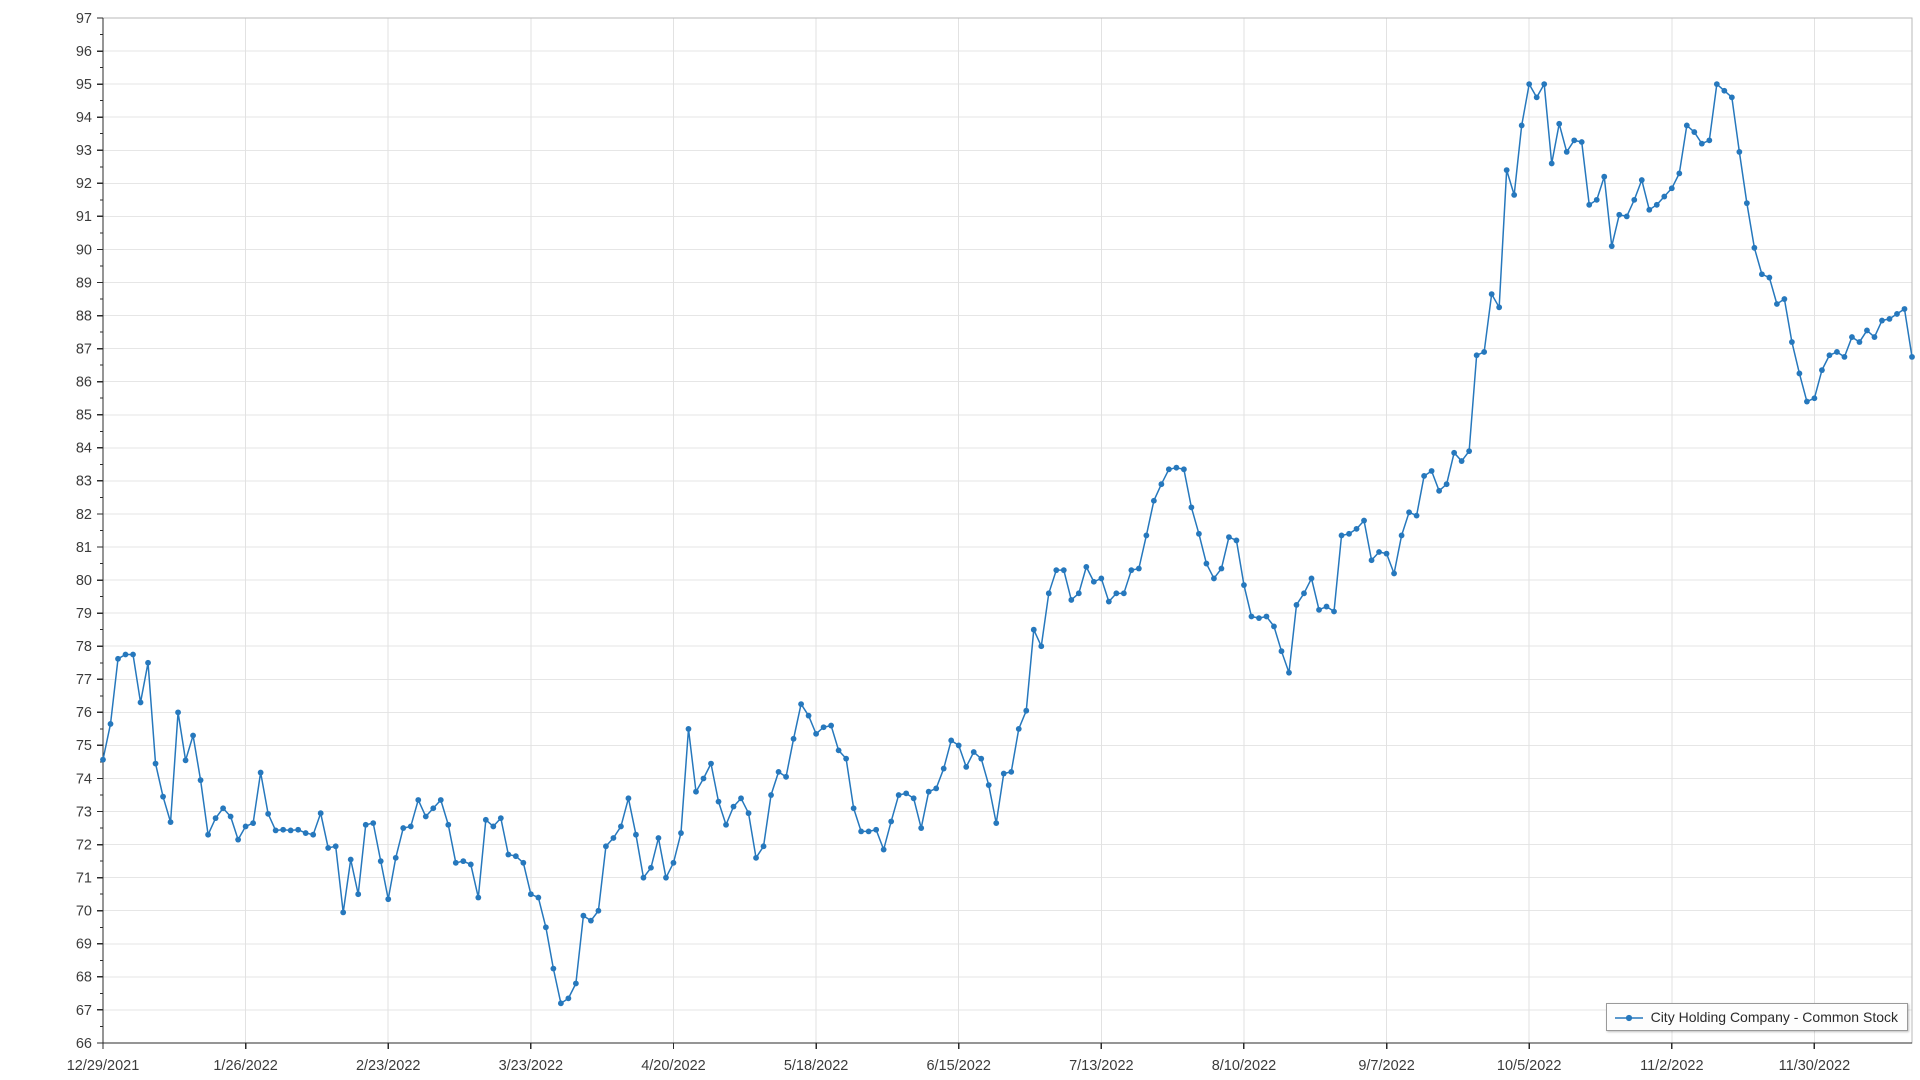 The width and height of the screenshot is (1920, 1080). Describe the element at coordinates (673, 1066) in the screenshot. I see `svg-text: 4/20/2022` at that location.